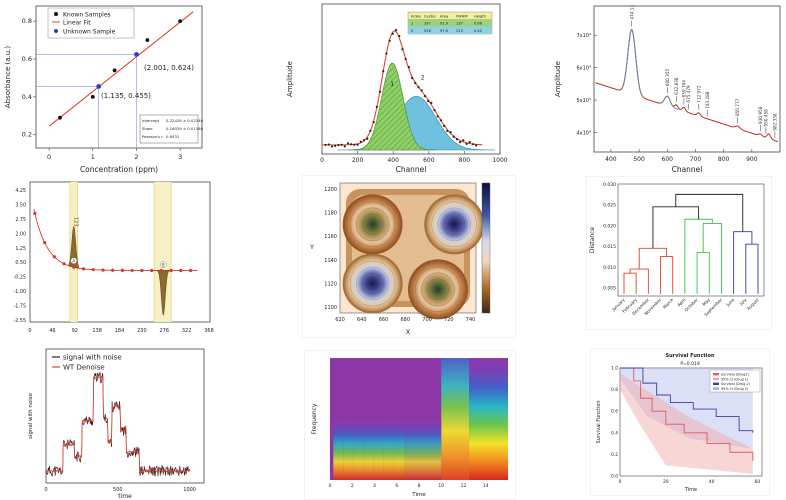 The image size is (786, 500). What do you see at coordinates (163, 264) in the screenshot?
I see `marker-b-label: B` at bounding box center [163, 264].